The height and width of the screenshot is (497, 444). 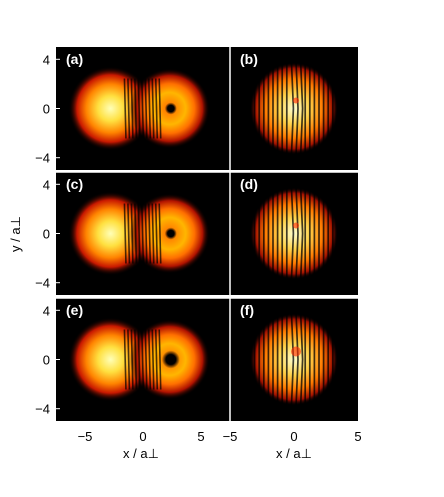 I want to click on x-tick-label-left: 0, so click(x=142, y=436).